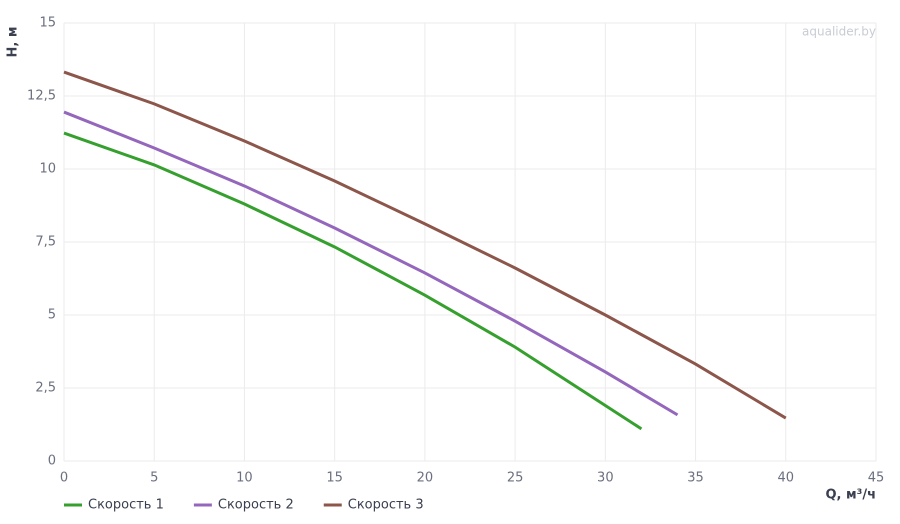 The image size is (900, 524). What do you see at coordinates (45, 388) in the screenshot?
I see `y-tick-label: 2,5` at bounding box center [45, 388].